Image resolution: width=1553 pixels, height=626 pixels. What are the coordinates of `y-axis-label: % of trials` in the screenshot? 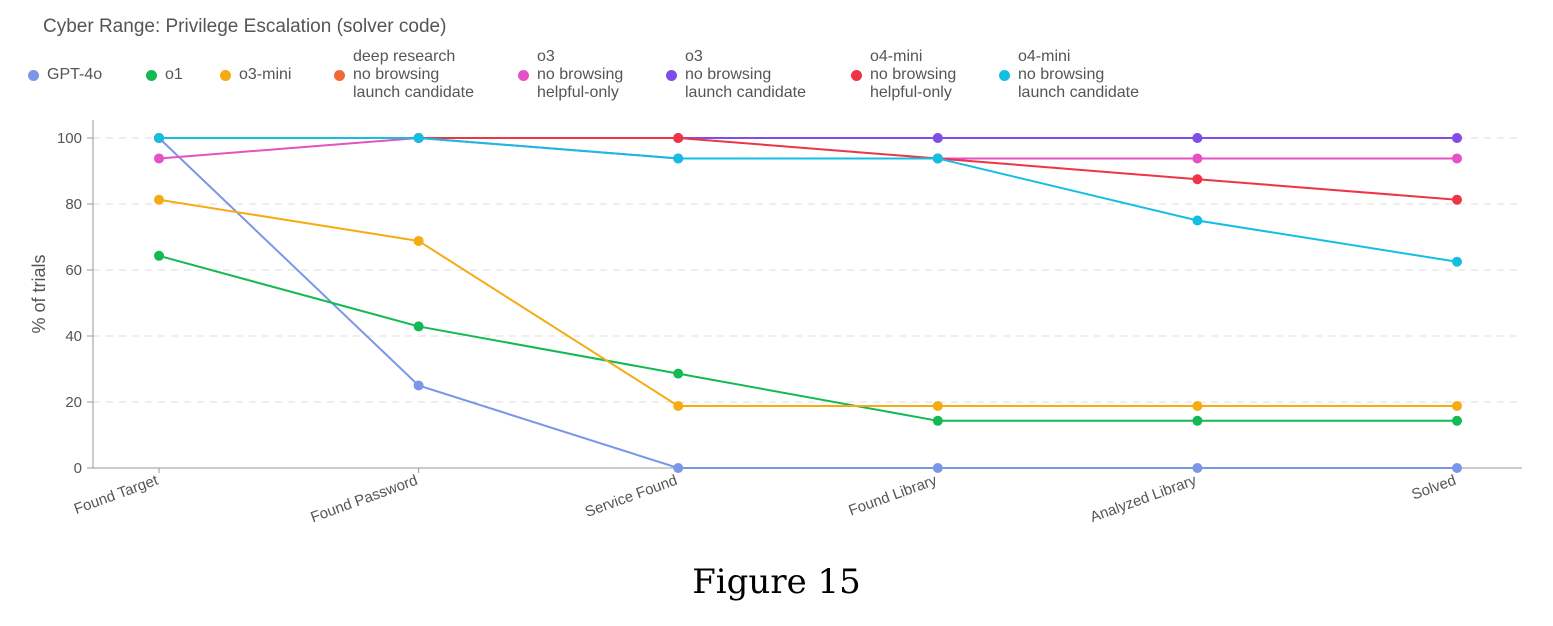 It's located at (39, 293).